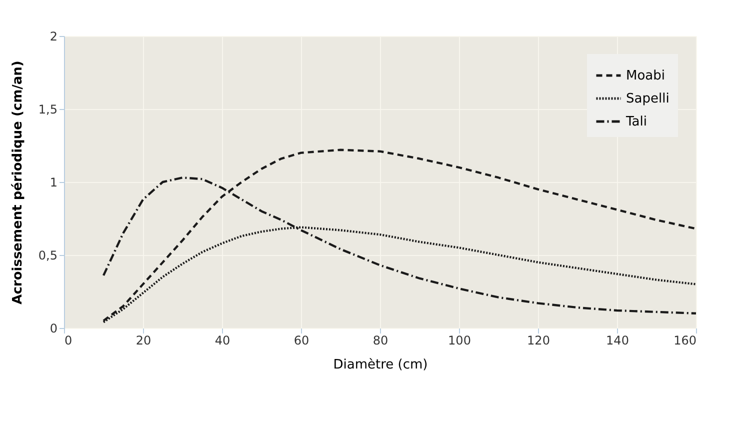  Describe the element at coordinates (18, 182) in the screenshot. I see `y-axis-title: Acroissement périodique (cm/an)` at that location.